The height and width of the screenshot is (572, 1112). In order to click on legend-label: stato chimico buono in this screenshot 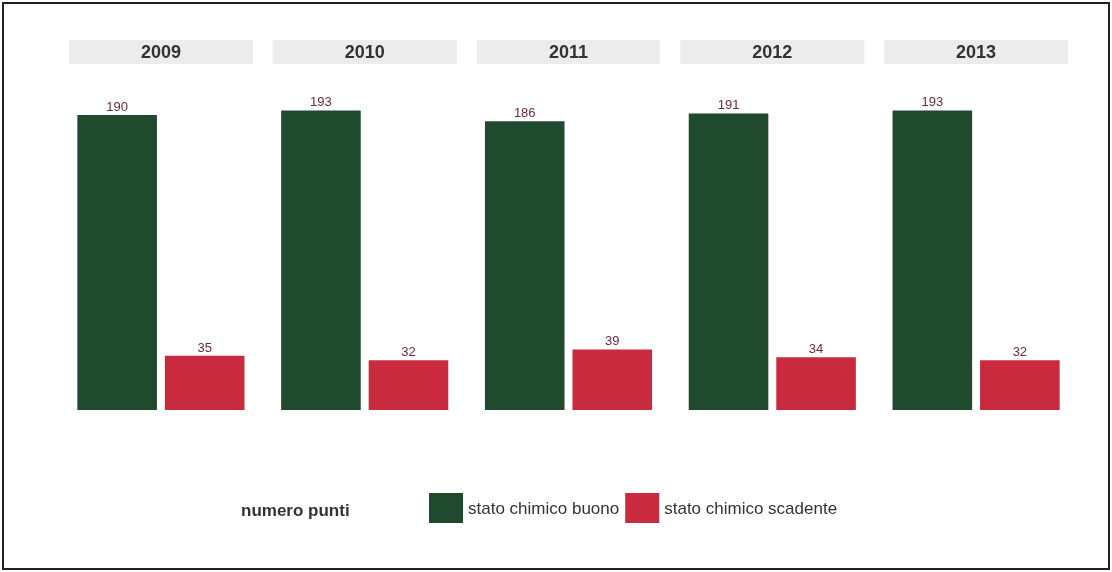, I will do `click(544, 508)`.